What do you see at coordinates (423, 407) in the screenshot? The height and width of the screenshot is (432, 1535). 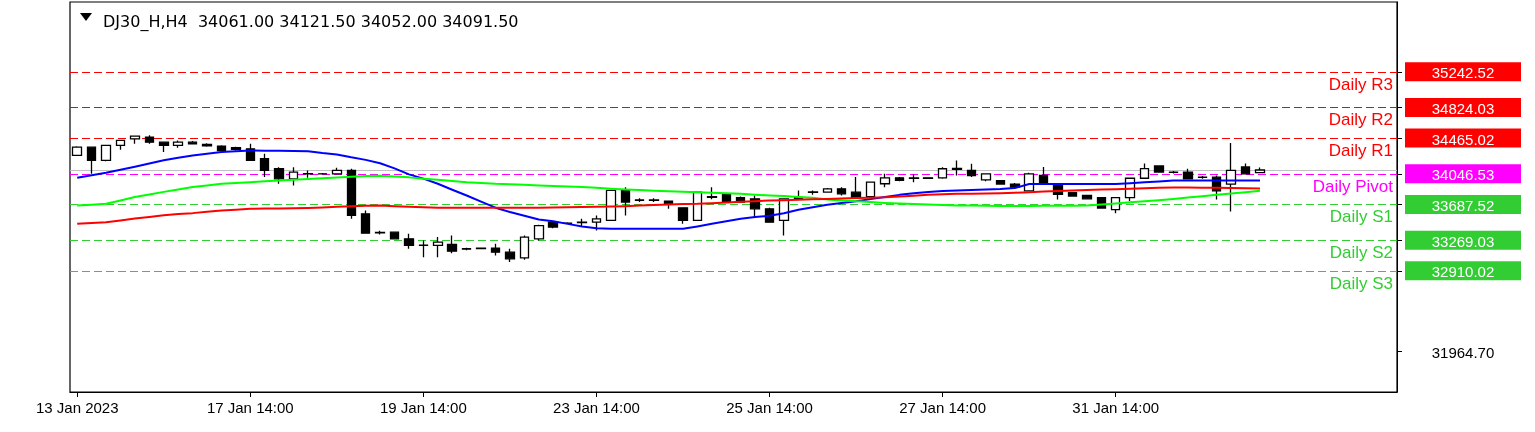 I see `x-tick-label: 19 Jan 14:00` at bounding box center [423, 407].